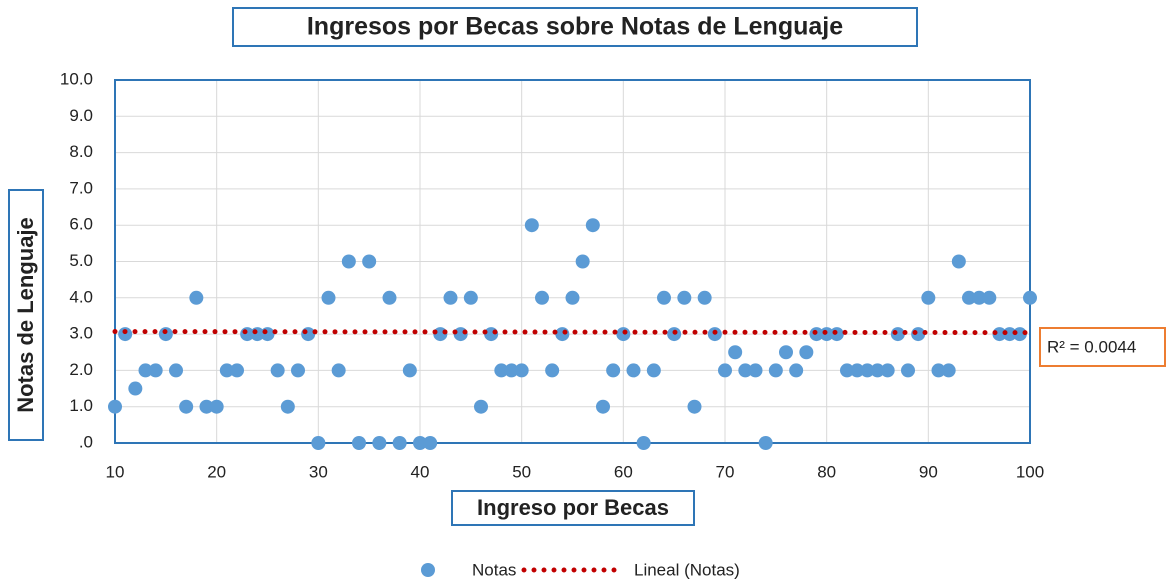 The width and height of the screenshot is (1172, 587). Describe the element at coordinates (81, 260) in the screenshot. I see `y-tick-label: 5.0` at that location.